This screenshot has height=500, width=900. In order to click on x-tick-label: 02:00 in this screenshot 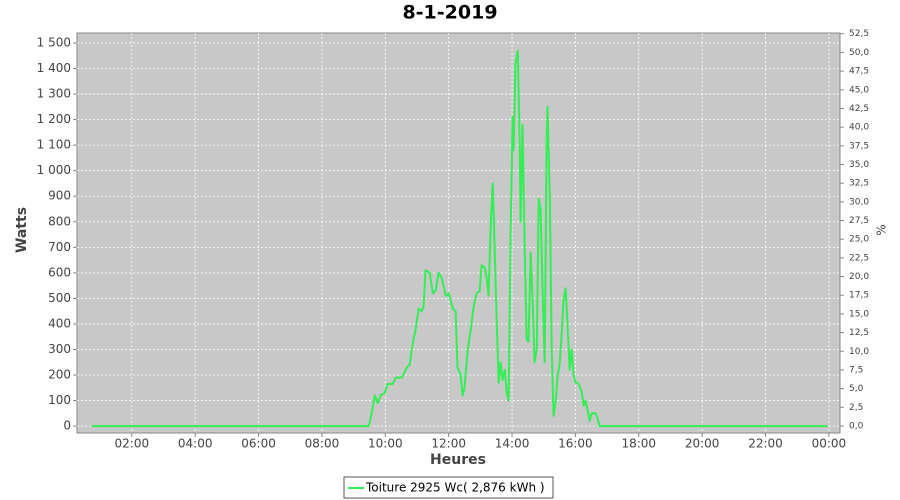, I will do `click(132, 444)`.